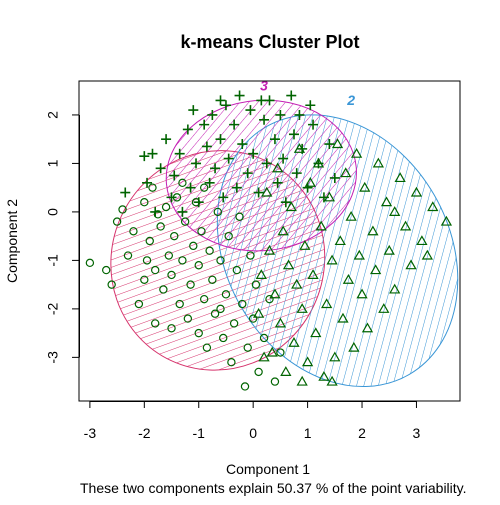 This screenshot has height=505, width=500. I want to click on y-tick-label: -3, so click(53, 357).